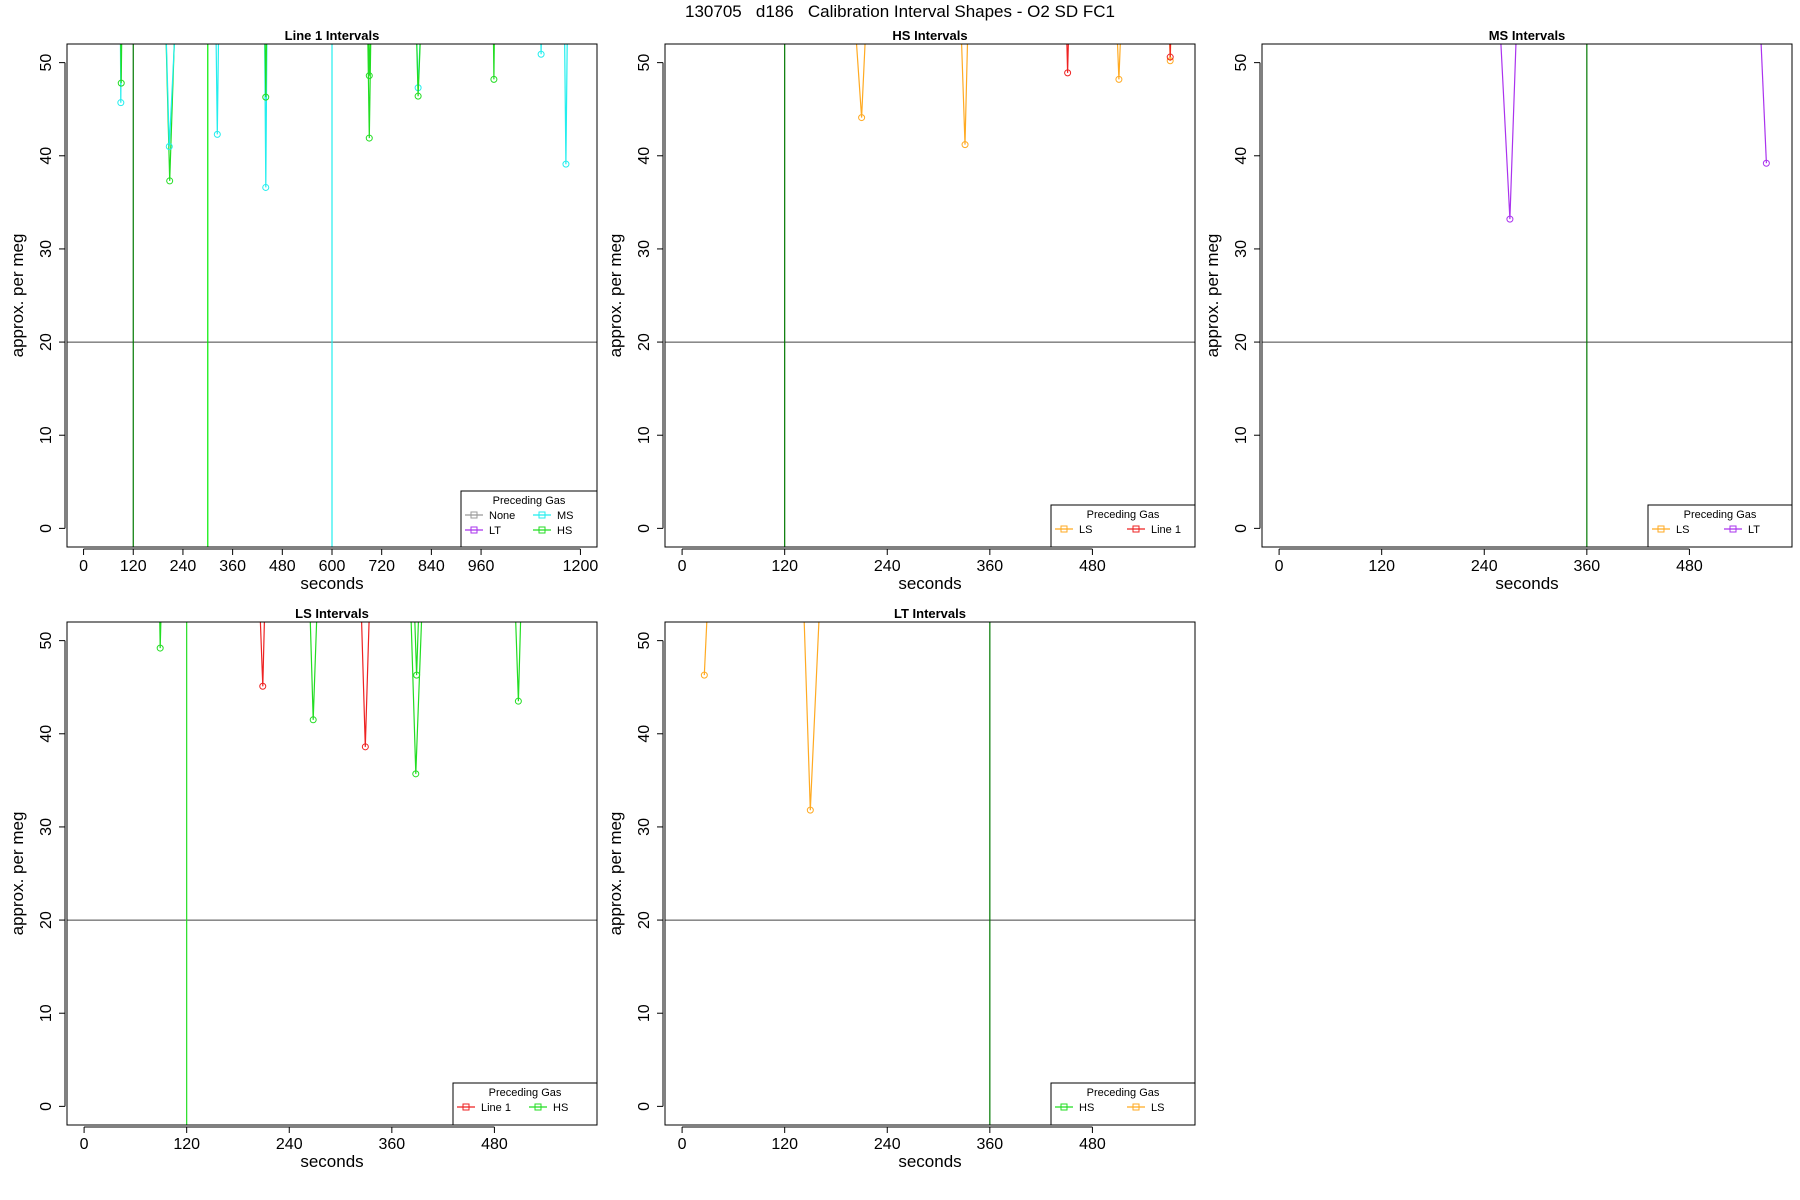 This screenshot has height=1200, width=1800. What do you see at coordinates (1123, 526) in the screenshot?
I see `legend: Preceding Gas LS Line 1` at bounding box center [1123, 526].